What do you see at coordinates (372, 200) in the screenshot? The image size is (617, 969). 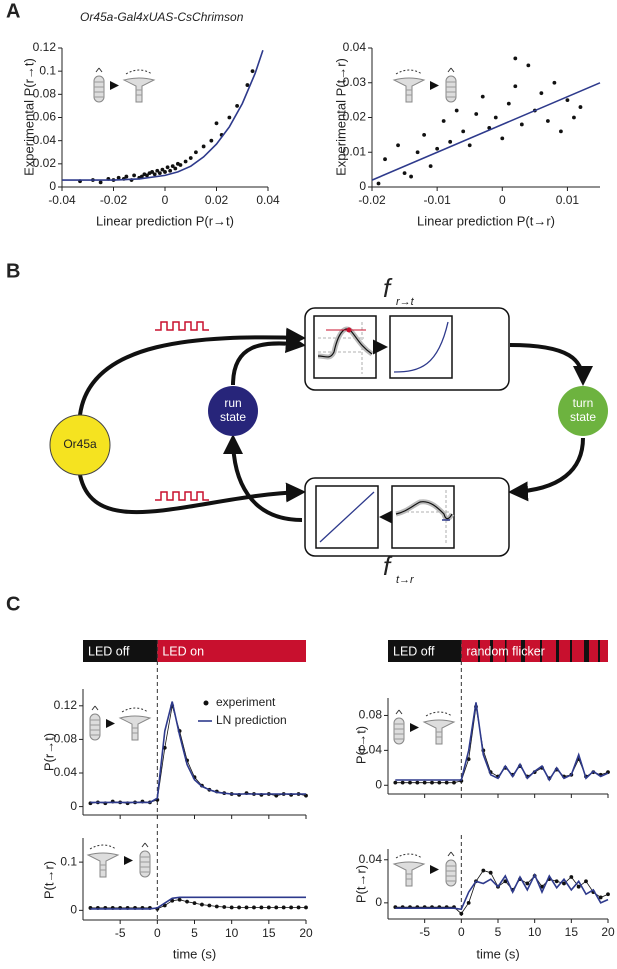 I see `x-tick-label: -0.02` at bounding box center [372, 200].